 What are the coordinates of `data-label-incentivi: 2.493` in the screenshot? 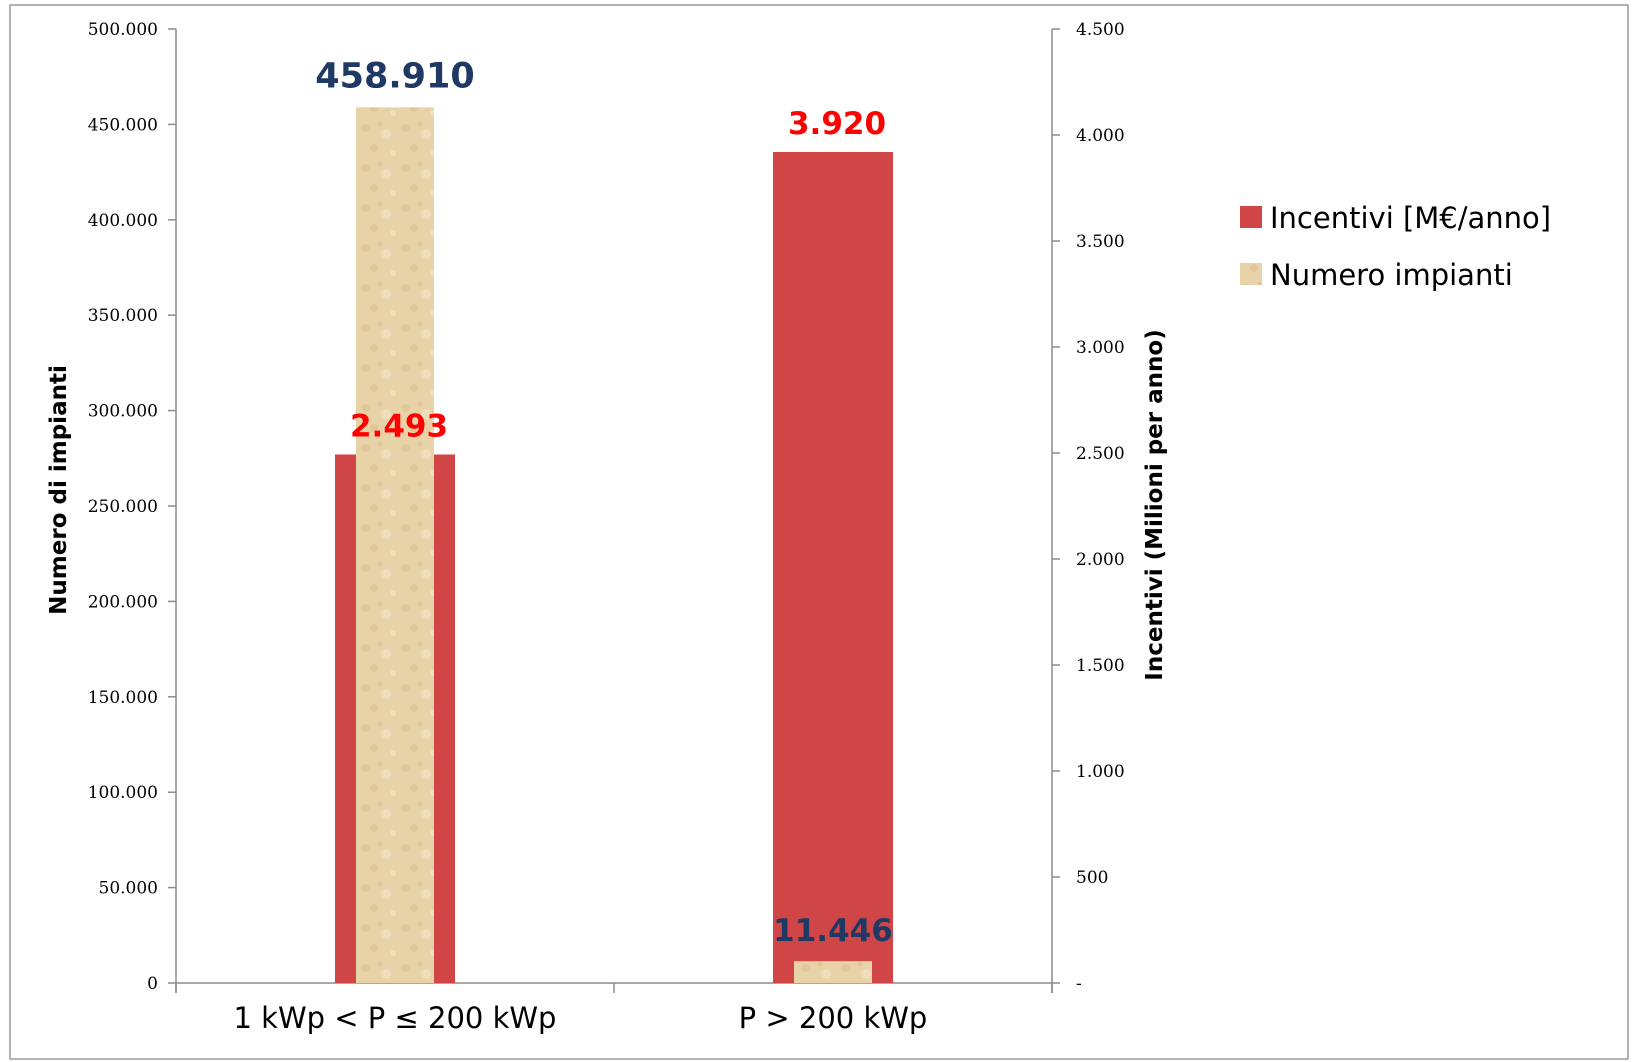 It's located at (399, 426).